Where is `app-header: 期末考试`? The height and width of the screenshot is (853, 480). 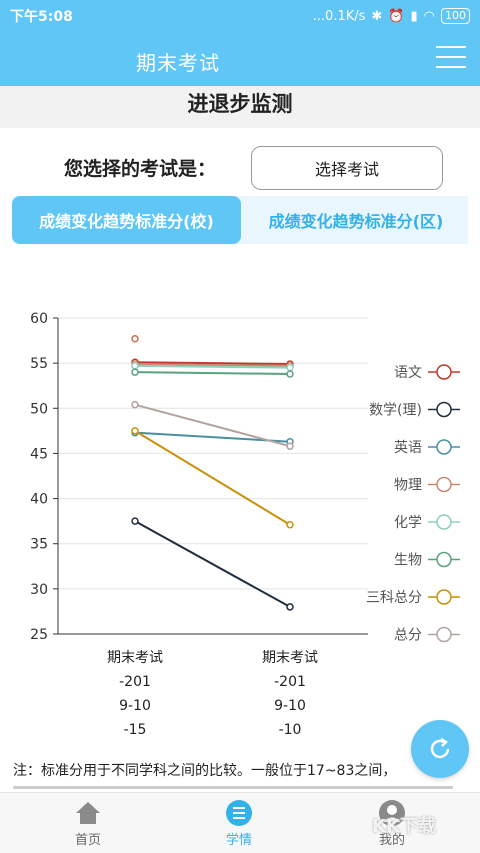
app-header: 期末考试 is located at coordinates (240, 59).